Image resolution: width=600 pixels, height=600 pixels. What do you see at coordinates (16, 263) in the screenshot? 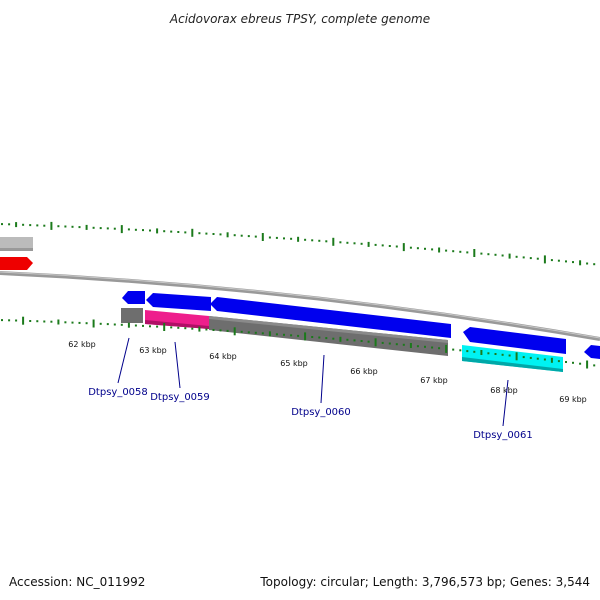
I see `partial-gene-red` at bounding box center [16, 263].